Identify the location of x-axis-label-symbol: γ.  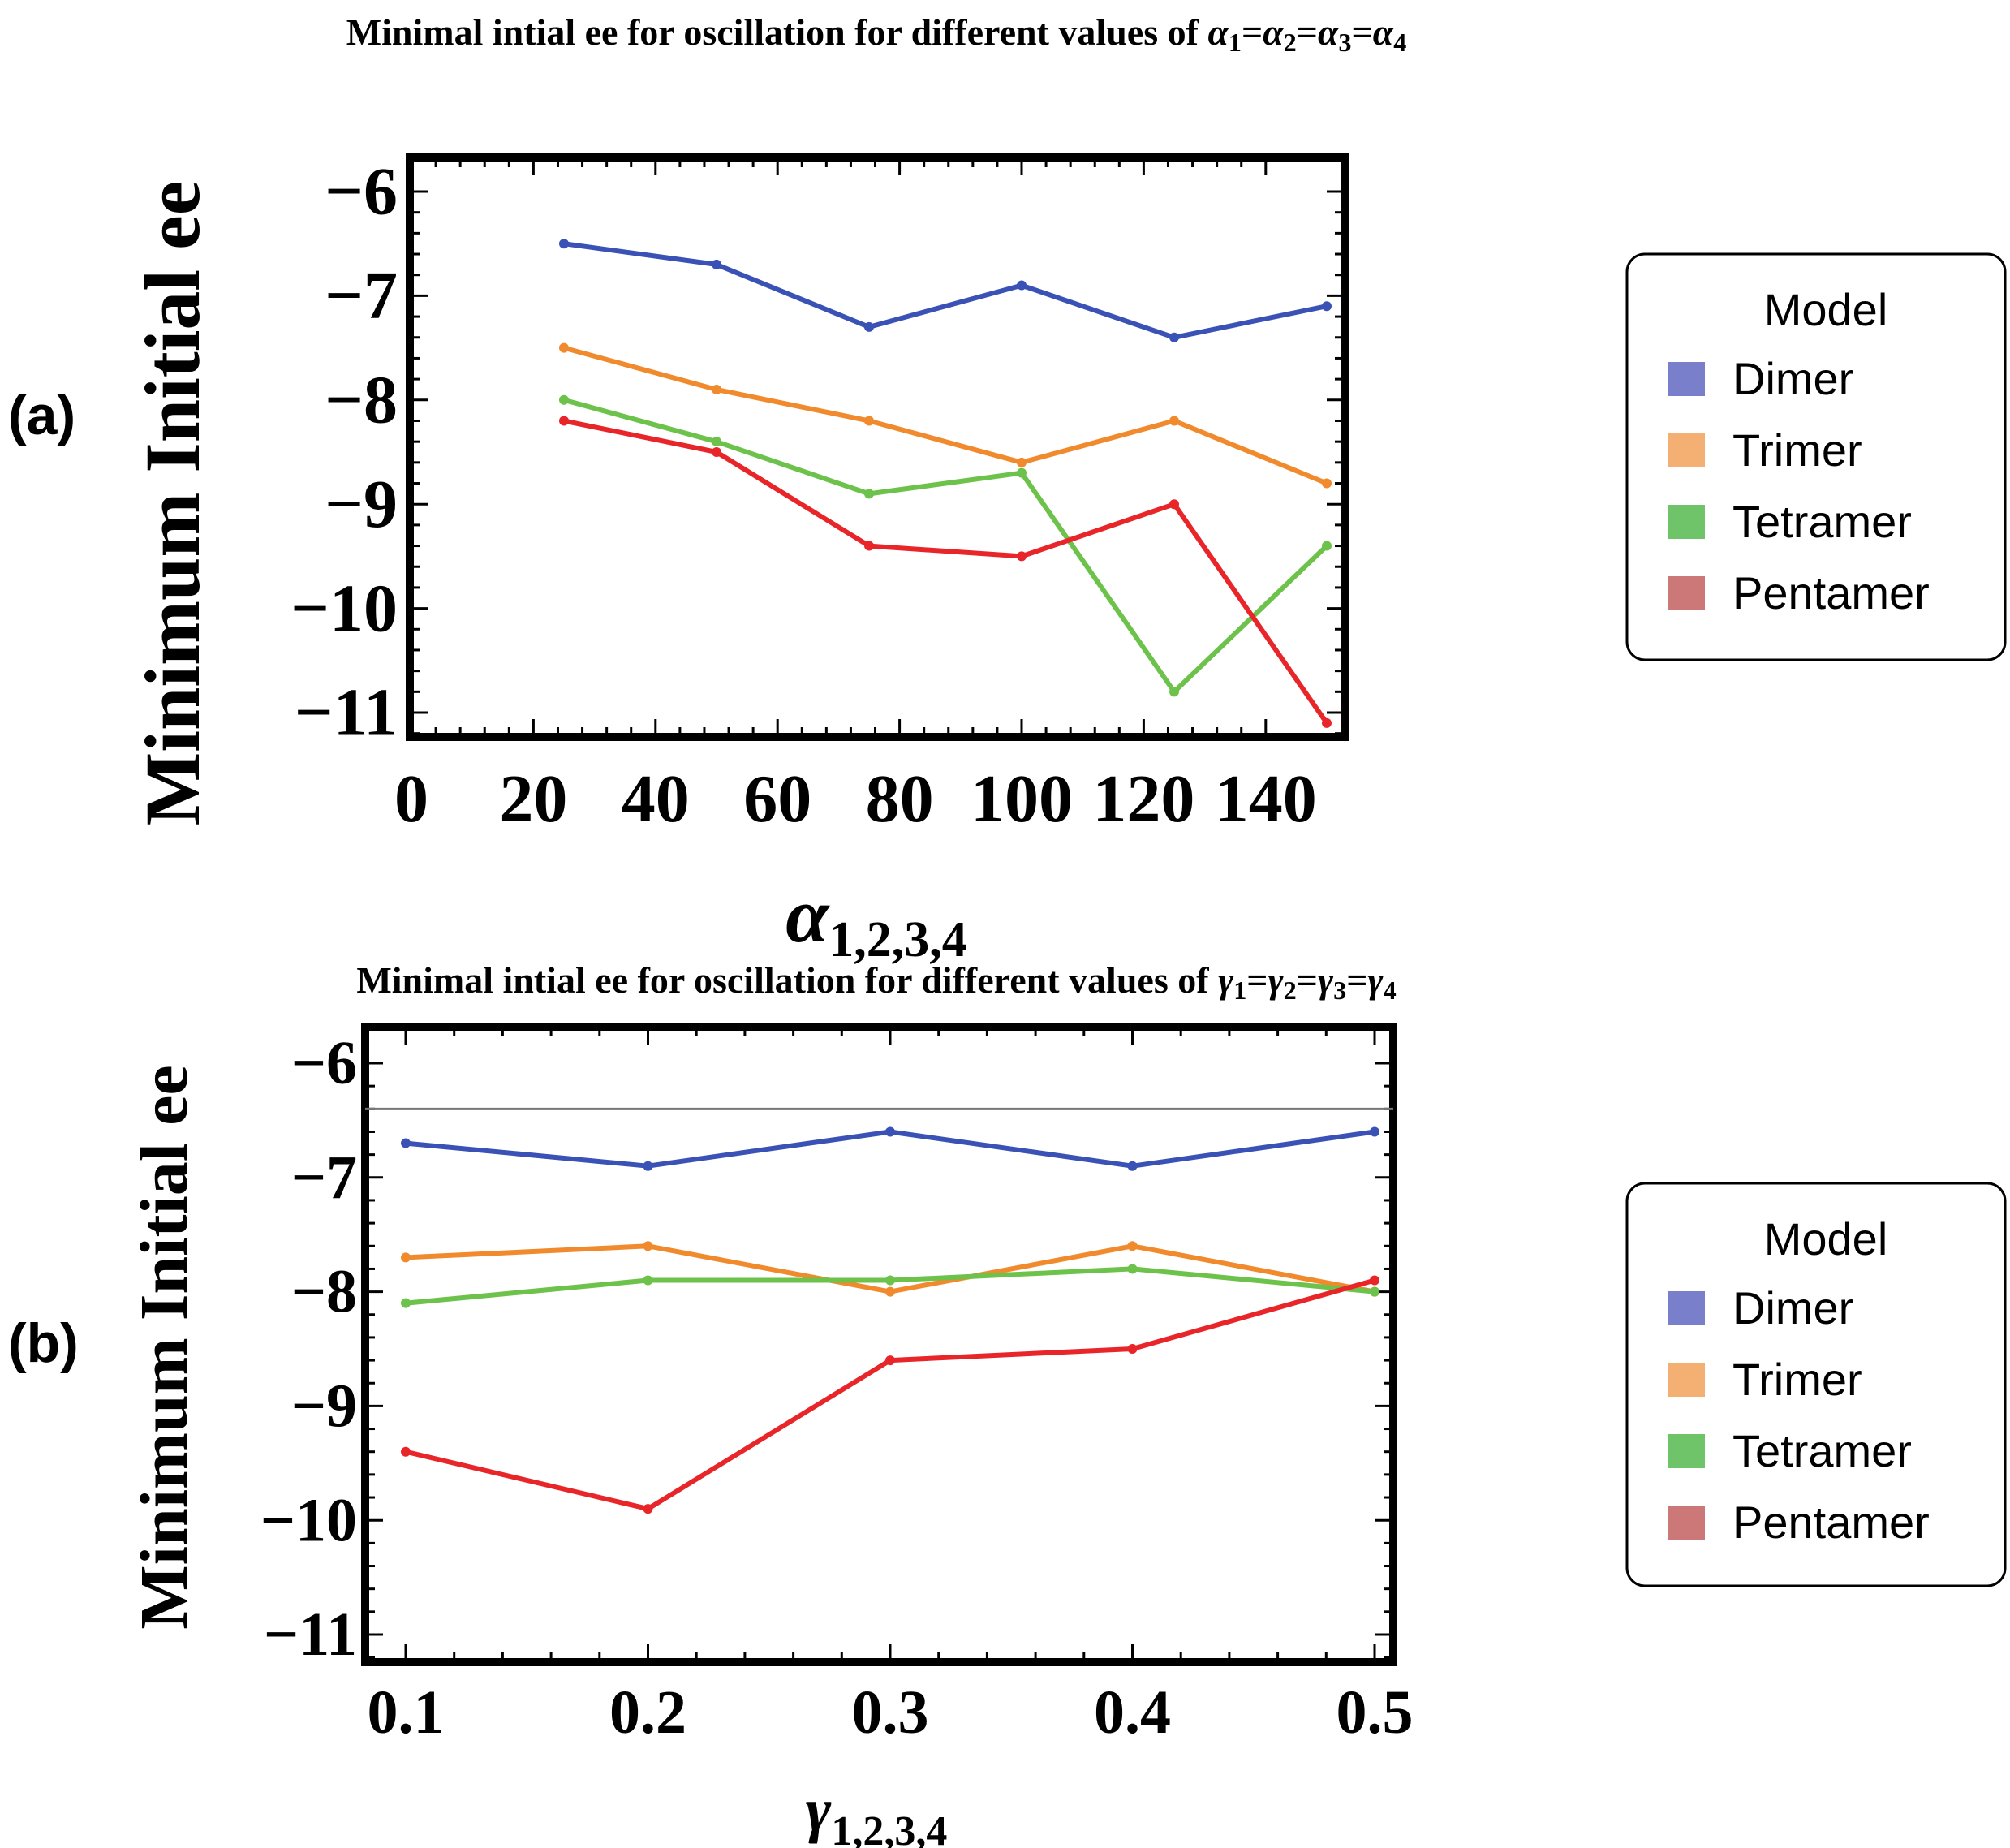
(819, 1810).